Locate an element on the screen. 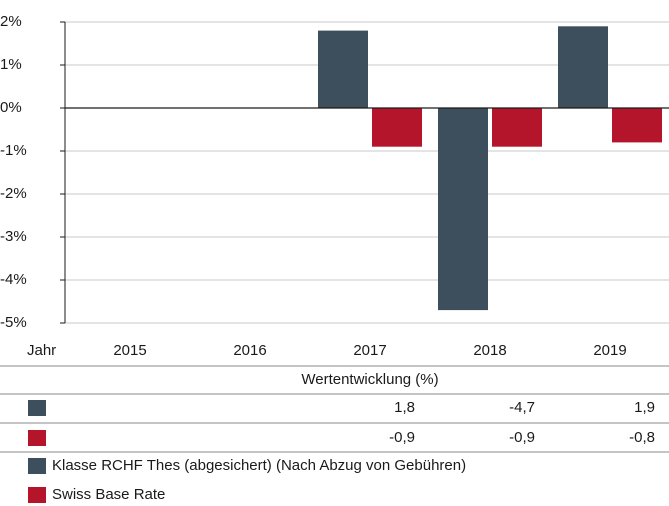  table-value: -0,8 is located at coordinates (642, 437).